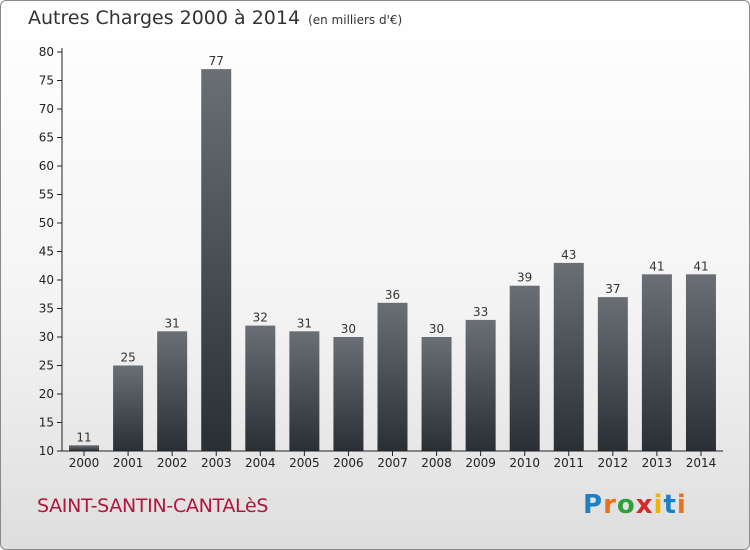  I want to click on y-tick-label: 30, so click(46, 337).